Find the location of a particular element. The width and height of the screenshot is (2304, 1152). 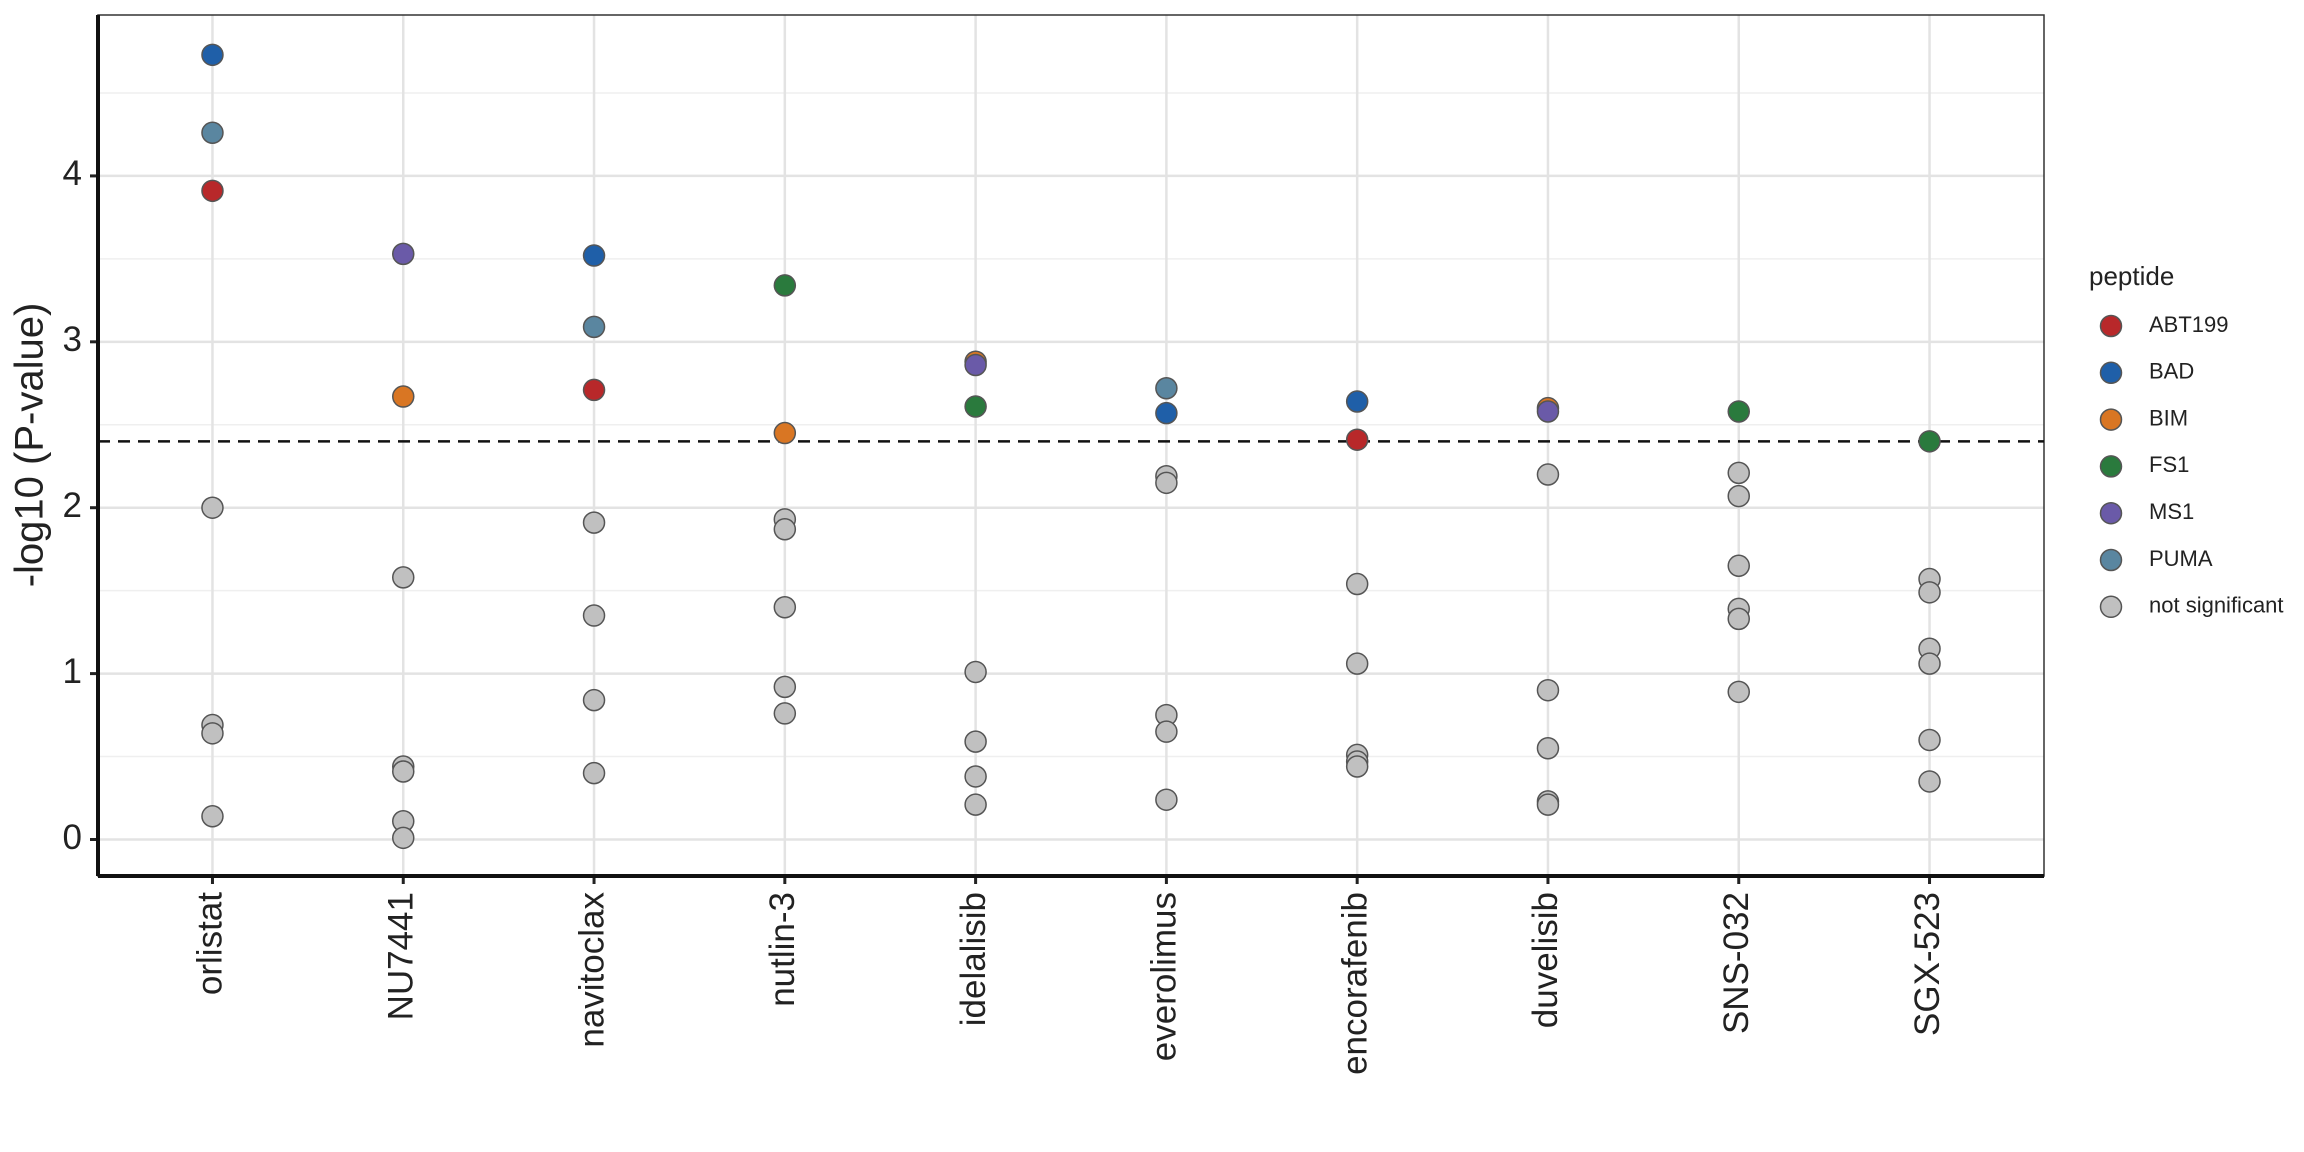

x-tick-label: everolimus is located at coordinates (1164, 976).